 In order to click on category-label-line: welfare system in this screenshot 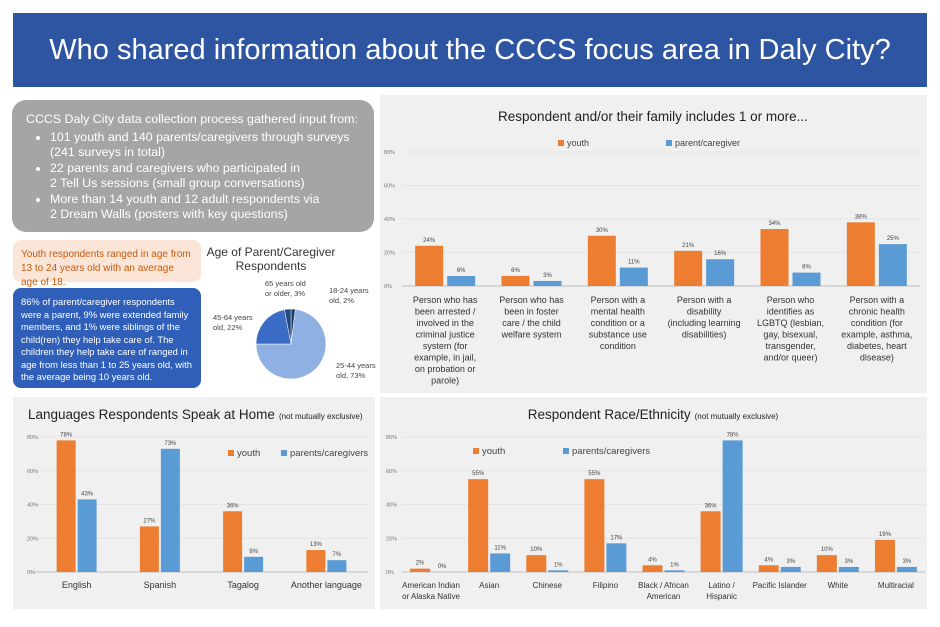, I will do `click(530, 335)`.